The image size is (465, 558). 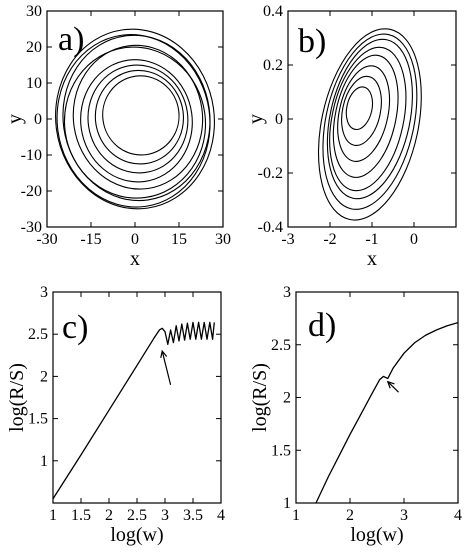 What do you see at coordinates (273, 65) in the screenshot?
I see `y-tick-label: 0.2` at bounding box center [273, 65].